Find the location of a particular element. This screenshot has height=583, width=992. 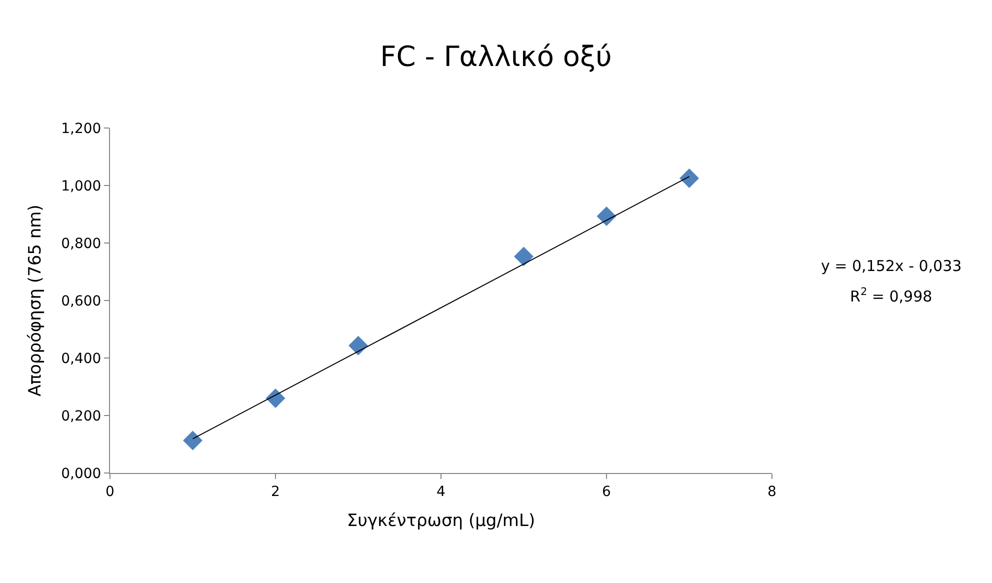

x-tick-label: 6 is located at coordinates (607, 492).